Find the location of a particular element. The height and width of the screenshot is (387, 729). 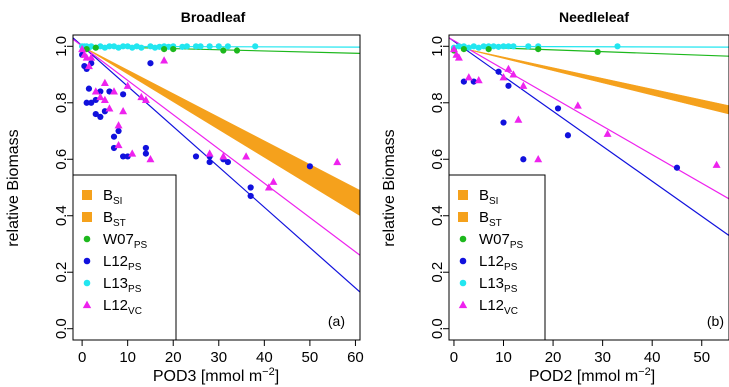

x-axis-label: POD2 [mmol m−2] is located at coordinates (592, 375).